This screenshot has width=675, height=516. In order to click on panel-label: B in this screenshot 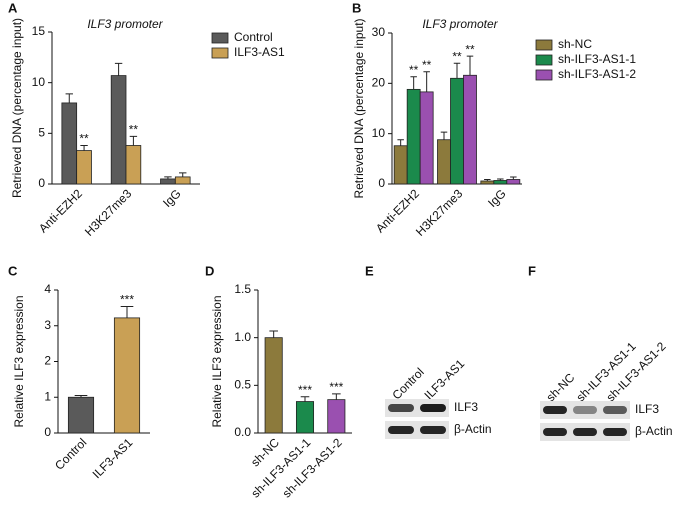, I will do `click(356, 7)`.